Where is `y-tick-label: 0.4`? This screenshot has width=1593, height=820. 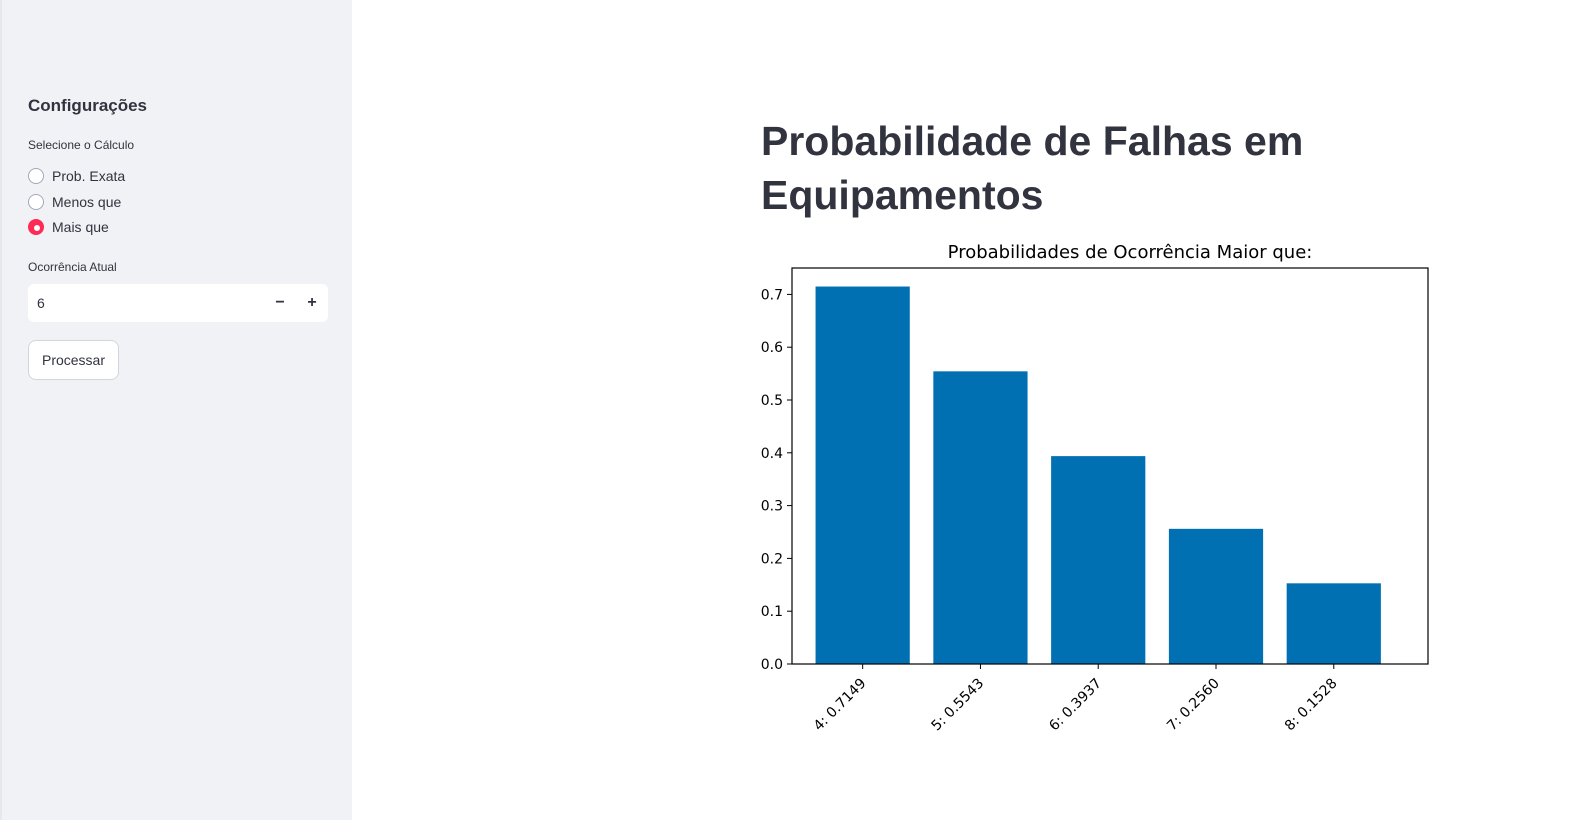
y-tick-label: 0.4 is located at coordinates (772, 454).